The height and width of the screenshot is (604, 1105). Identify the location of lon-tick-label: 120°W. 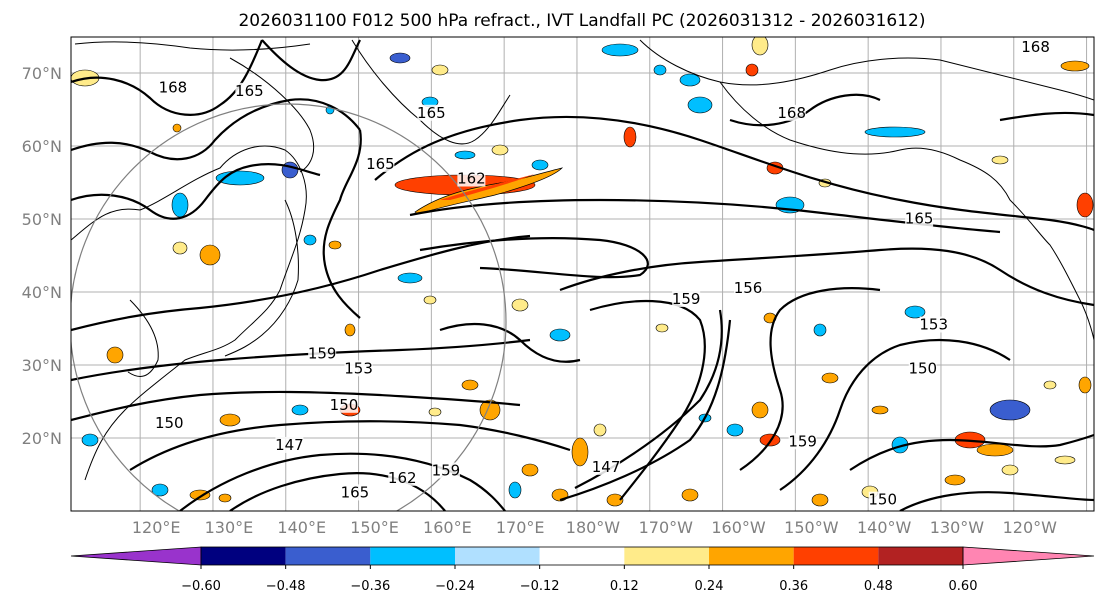
(1030, 527).